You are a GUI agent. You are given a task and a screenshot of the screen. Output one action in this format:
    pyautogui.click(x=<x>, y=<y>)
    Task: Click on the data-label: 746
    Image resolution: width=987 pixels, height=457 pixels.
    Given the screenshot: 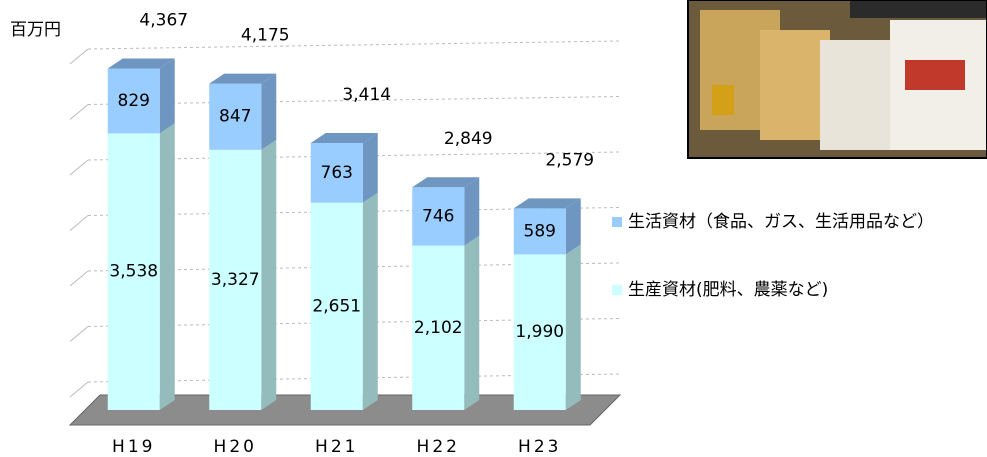 What is the action you would take?
    pyautogui.click(x=438, y=216)
    